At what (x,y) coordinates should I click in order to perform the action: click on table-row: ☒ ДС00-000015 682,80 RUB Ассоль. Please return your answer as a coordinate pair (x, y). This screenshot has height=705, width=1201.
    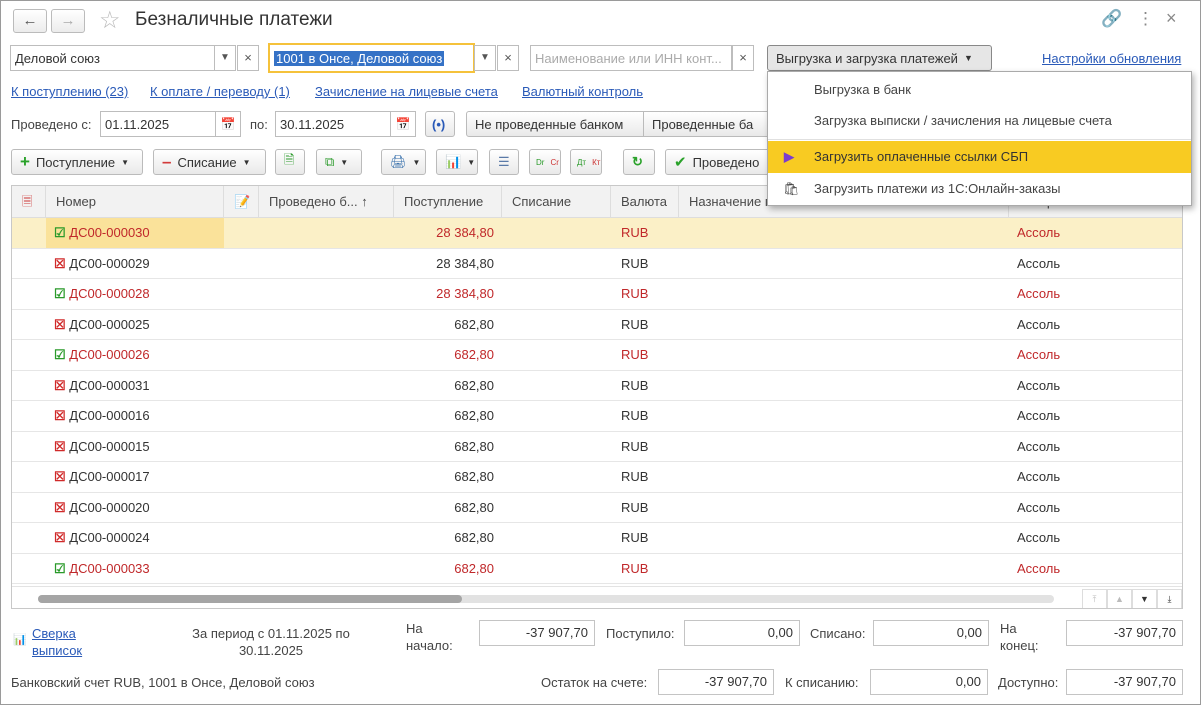
    Looking at the image, I should click on (597, 447).